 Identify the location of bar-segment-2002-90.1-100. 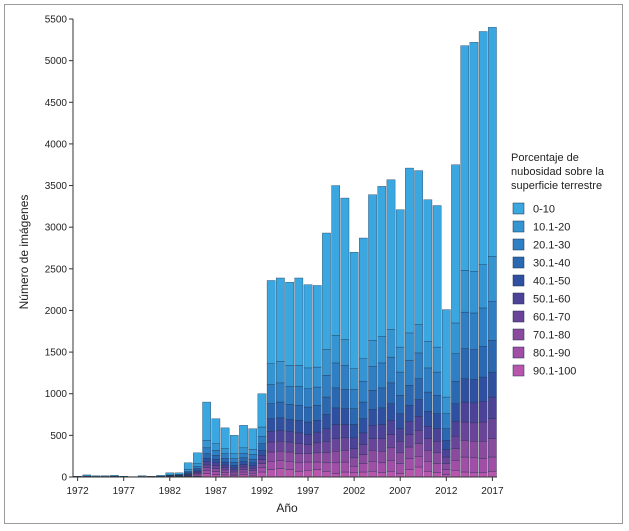
(354, 475).